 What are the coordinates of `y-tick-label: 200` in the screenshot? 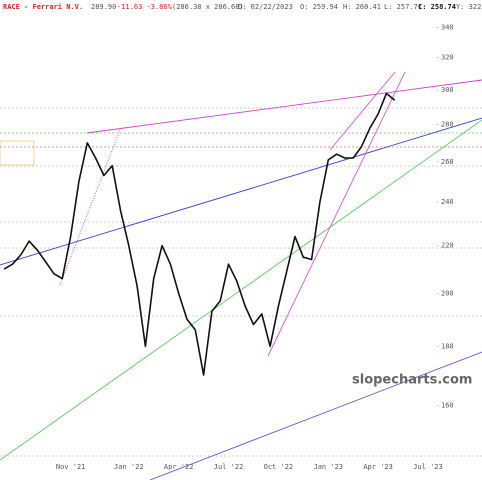 It's located at (447, 293).